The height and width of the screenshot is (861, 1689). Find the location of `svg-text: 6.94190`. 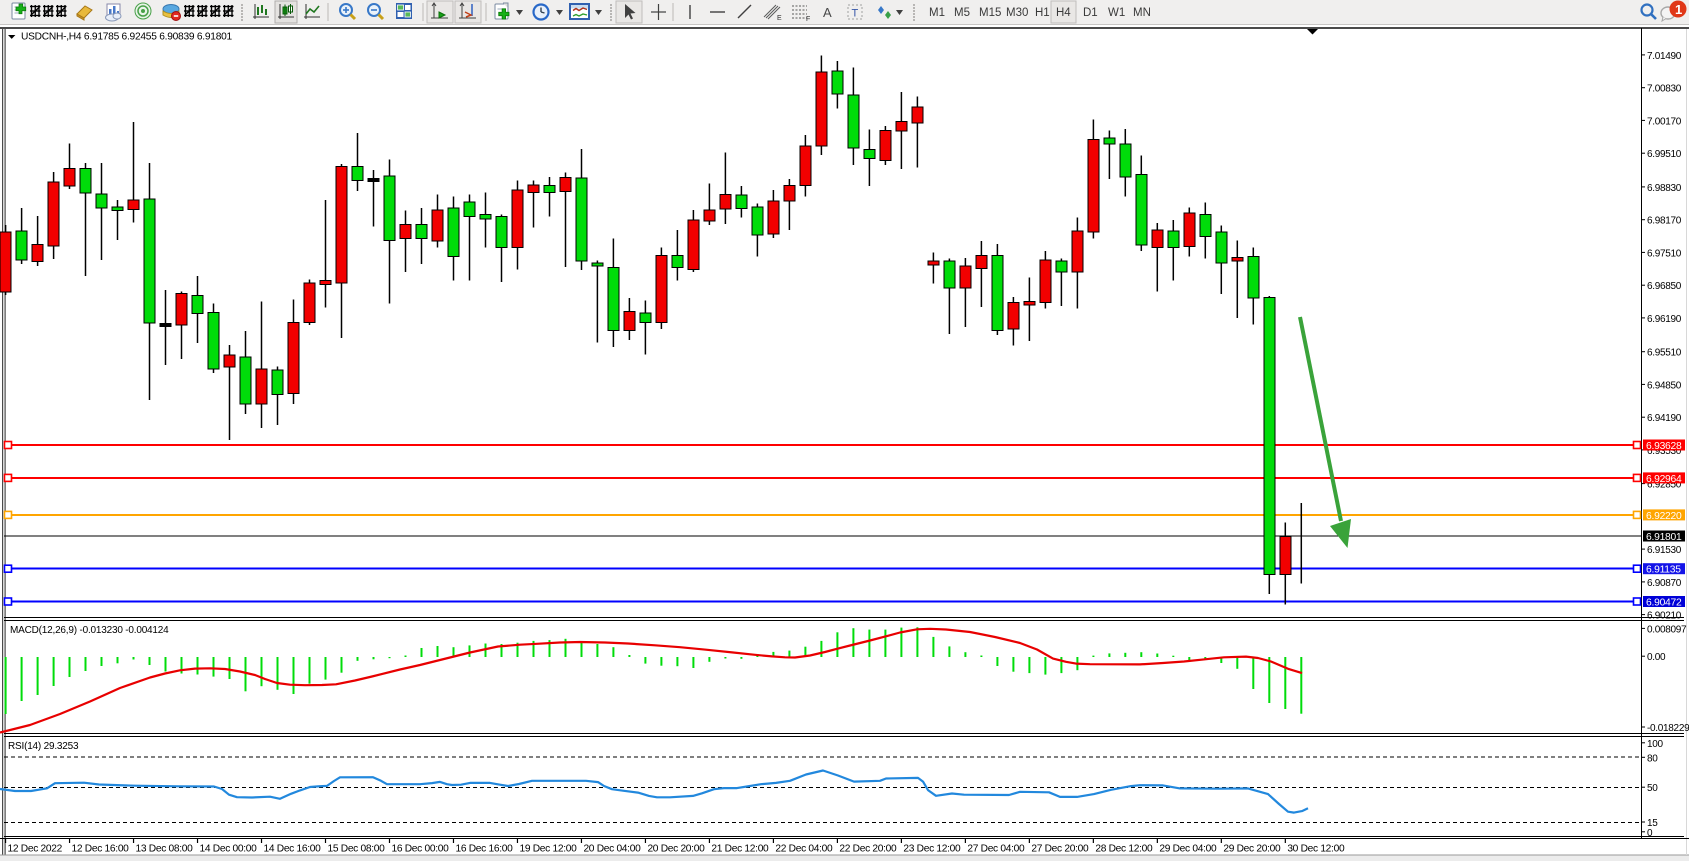

svg-text: 6.94190 is located at coordinates (1664, 418).